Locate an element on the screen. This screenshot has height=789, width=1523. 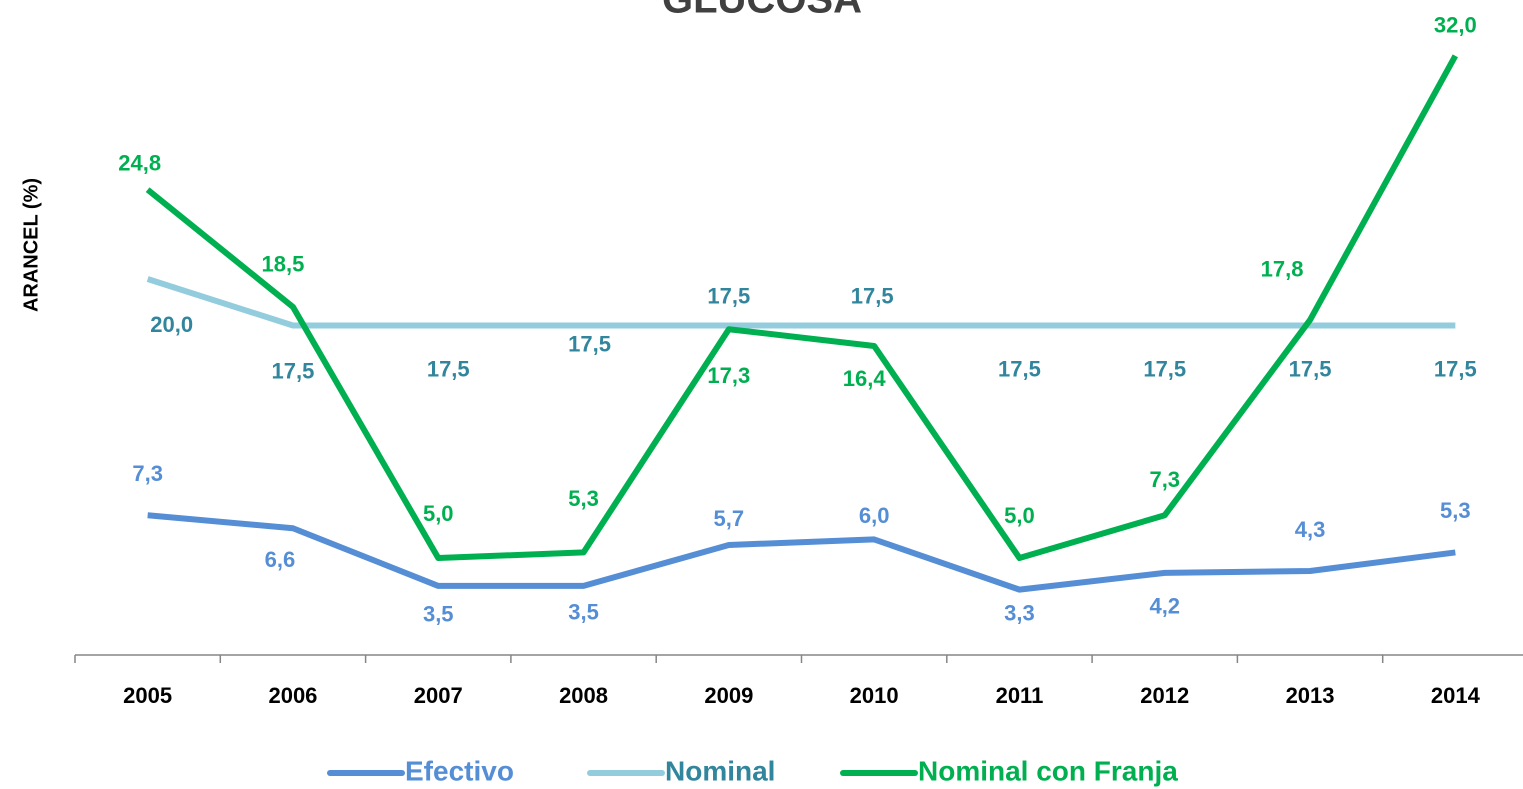
x-tick-label: 2009 is located at coordinates (728, 695).